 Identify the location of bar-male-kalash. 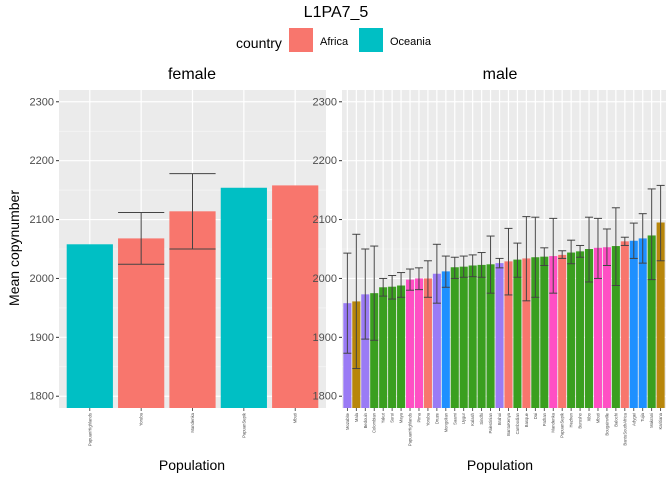
(472, 336).